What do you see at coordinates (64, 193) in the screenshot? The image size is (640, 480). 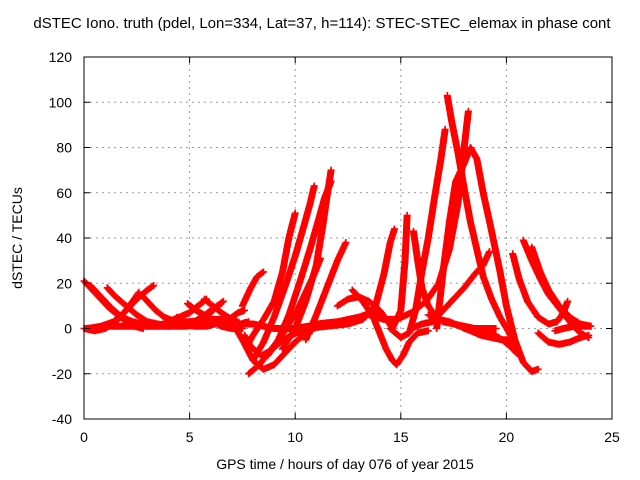 I see `y-tick-label: 60` at bounding box center [64, 193].